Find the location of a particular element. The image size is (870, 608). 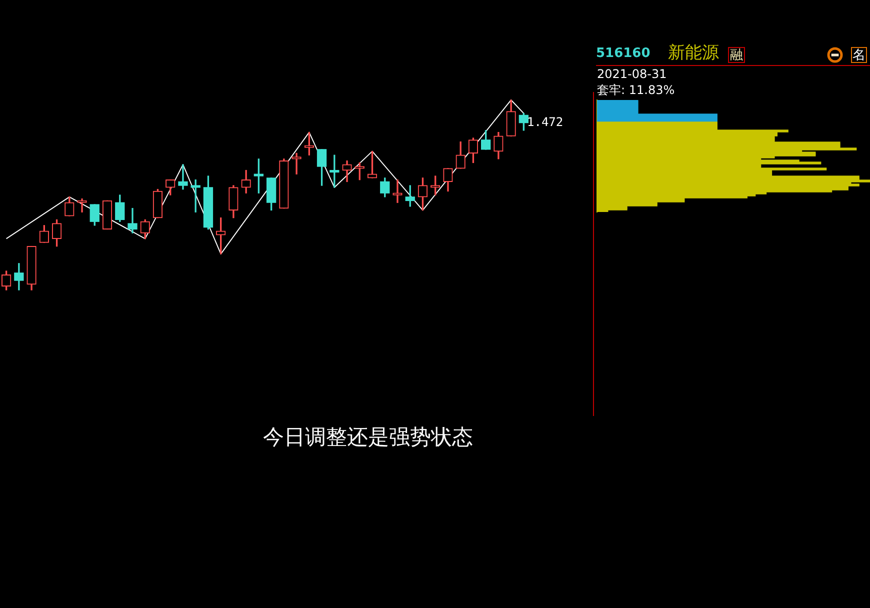

text: 融 is located at coordinates (736, 55).